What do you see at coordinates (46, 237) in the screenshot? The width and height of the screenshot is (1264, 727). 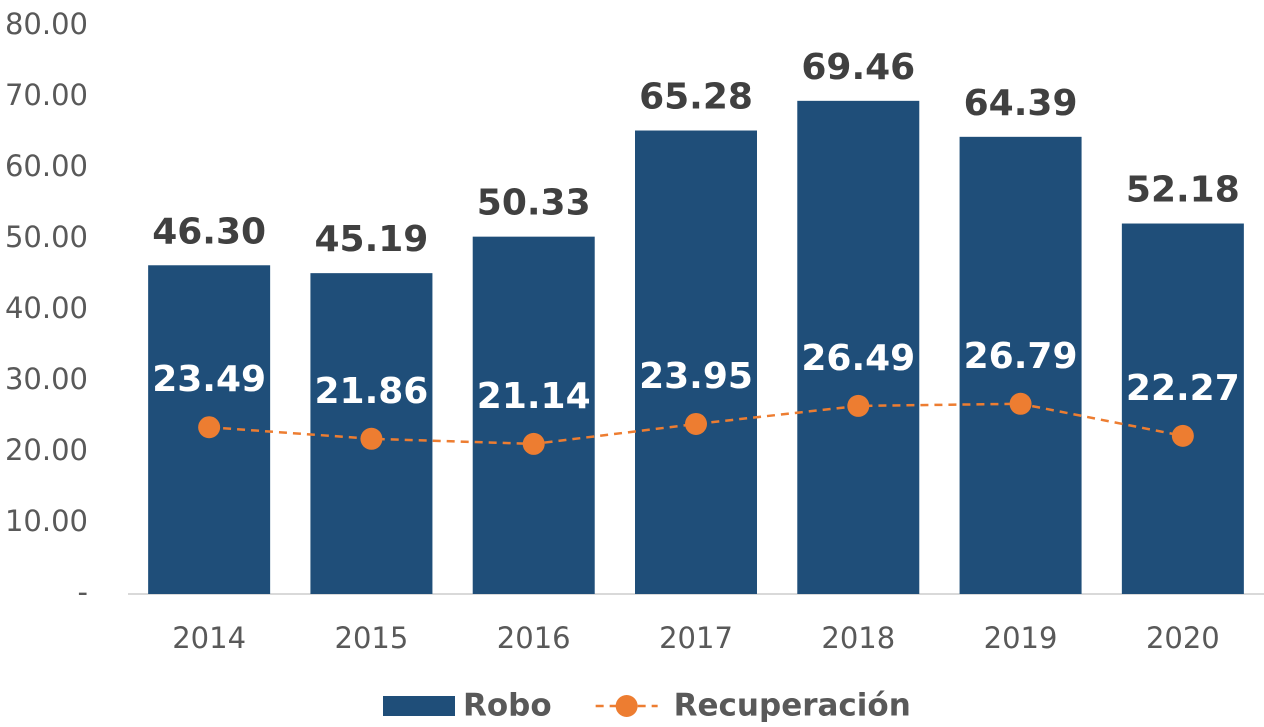 I see `y-tick-label: 50.00` at bounding box center [46, 237].